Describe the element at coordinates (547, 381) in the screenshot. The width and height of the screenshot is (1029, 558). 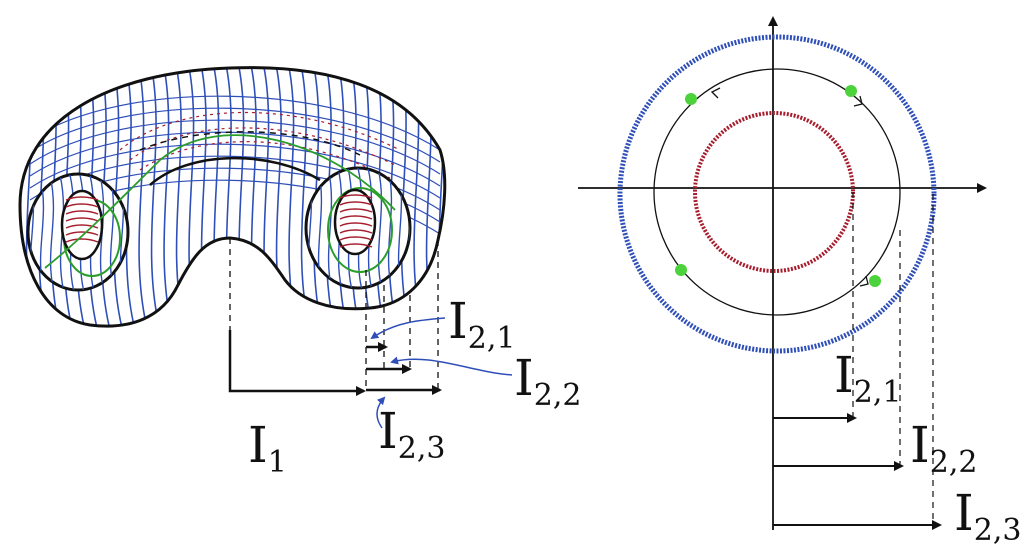
I see `label-torus-i22: I2,2` at that location.